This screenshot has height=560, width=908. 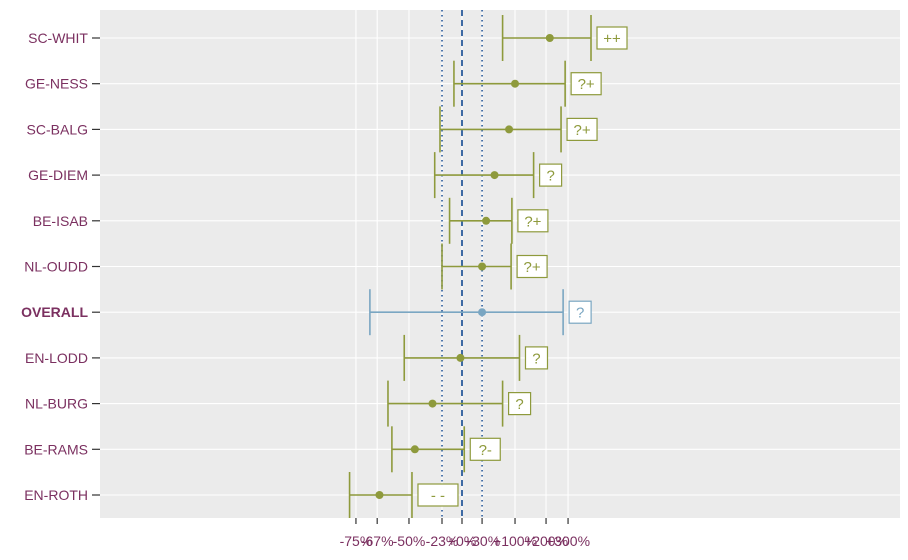 I want to click on badge-label: - -, so click(x=438, y=496).